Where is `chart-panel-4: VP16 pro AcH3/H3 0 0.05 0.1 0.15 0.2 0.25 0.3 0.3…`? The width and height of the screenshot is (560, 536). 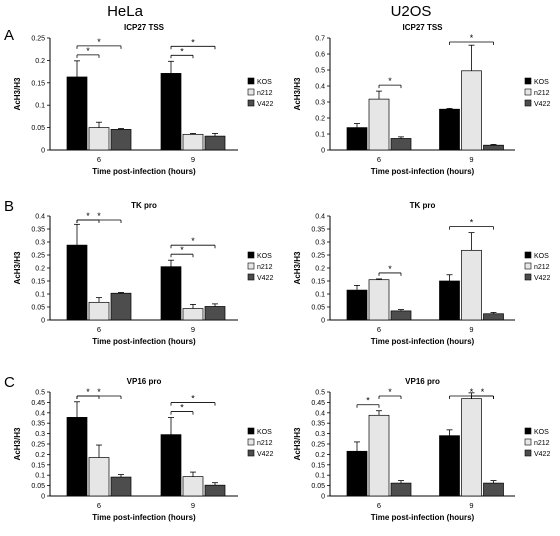
chart-panel-4: VP16 pro AcH3/H3 0 0.05 0.1 0.15 0.2 0.25 0.3 0.3… is located at coordinates (143, 449).